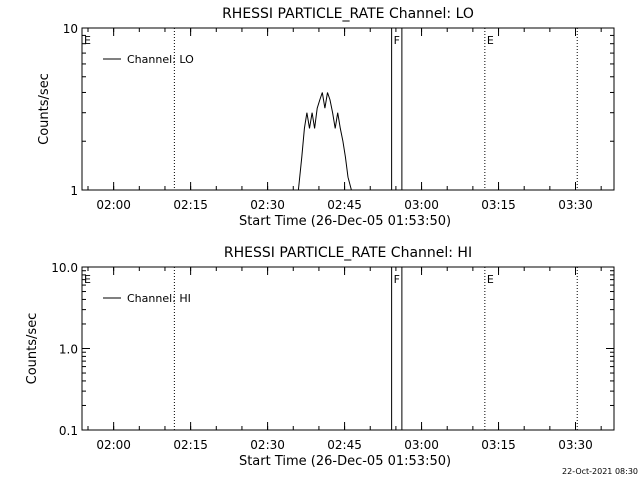 The image size is (640, 480). What do you see at coordinates (324, 141) in the screenshot?
I see `data-series-line` at bounding box center [324, 141].